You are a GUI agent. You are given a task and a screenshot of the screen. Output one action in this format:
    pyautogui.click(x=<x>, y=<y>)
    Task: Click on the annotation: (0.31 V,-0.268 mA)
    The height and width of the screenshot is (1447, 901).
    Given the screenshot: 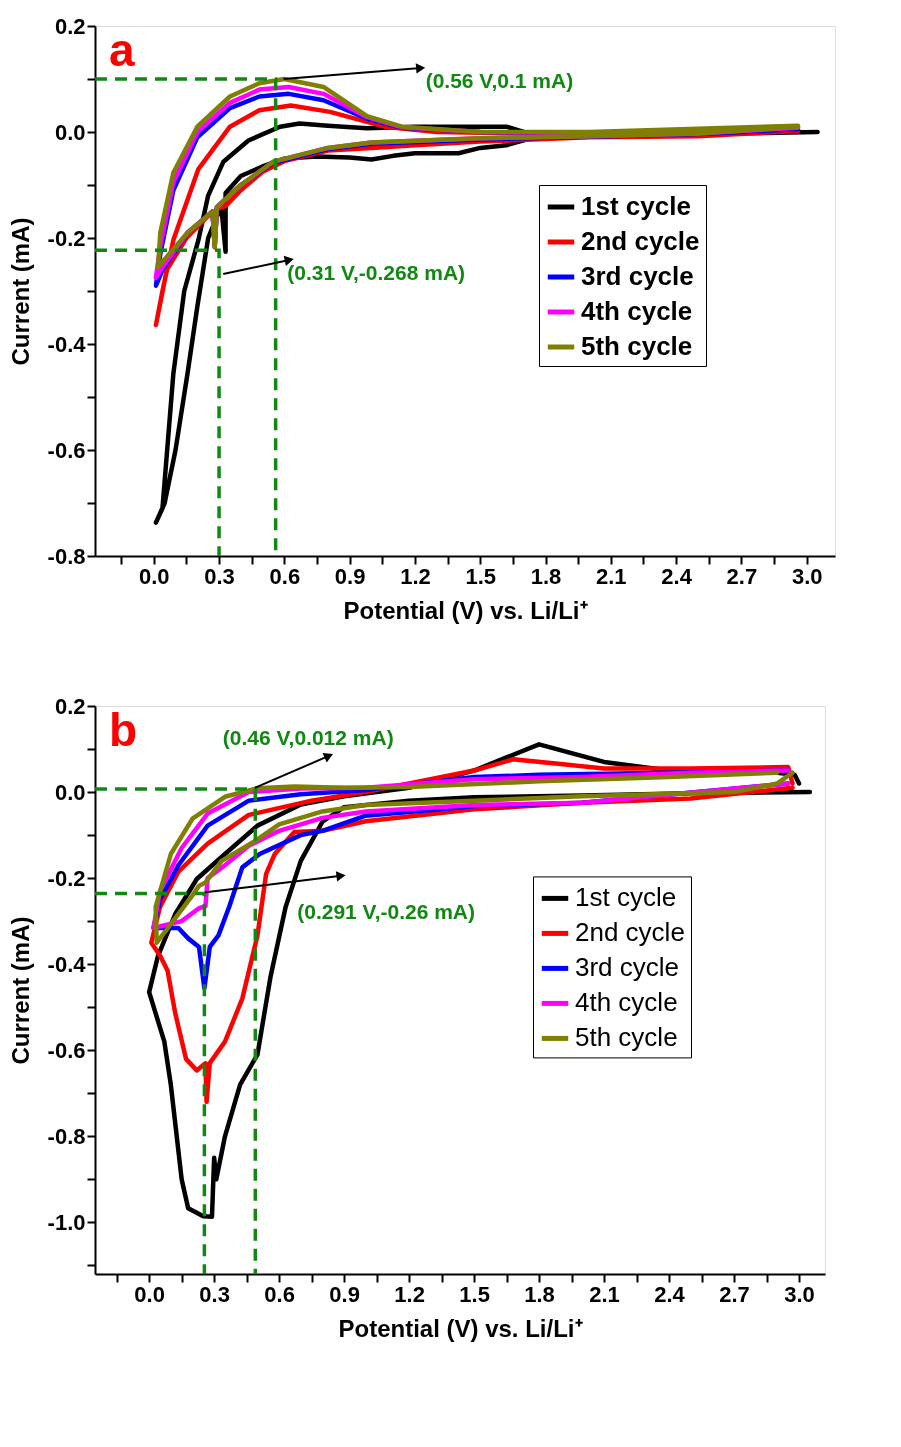 What is the action you would take?
    pyautogui.click(x=376, y=273)
    